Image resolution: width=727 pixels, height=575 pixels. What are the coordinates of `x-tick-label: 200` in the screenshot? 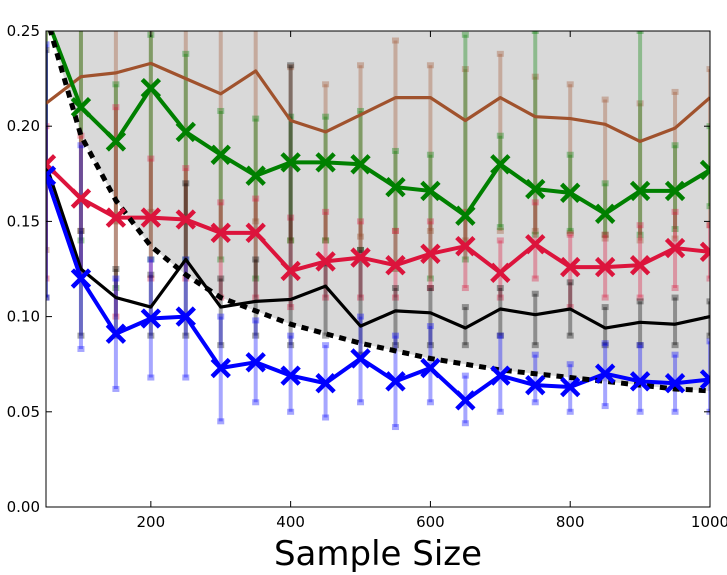 It's located at (151, 522).